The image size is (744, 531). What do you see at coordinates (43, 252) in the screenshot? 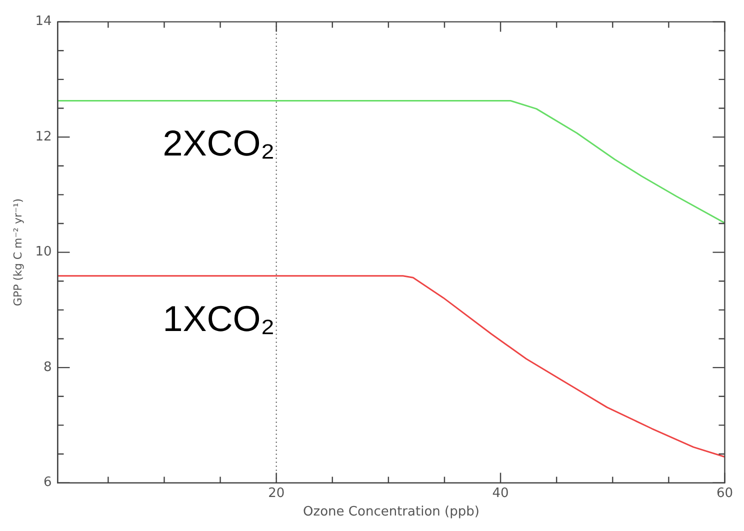
I see `y-tick-label: 10` at bounding box center [43, 252].